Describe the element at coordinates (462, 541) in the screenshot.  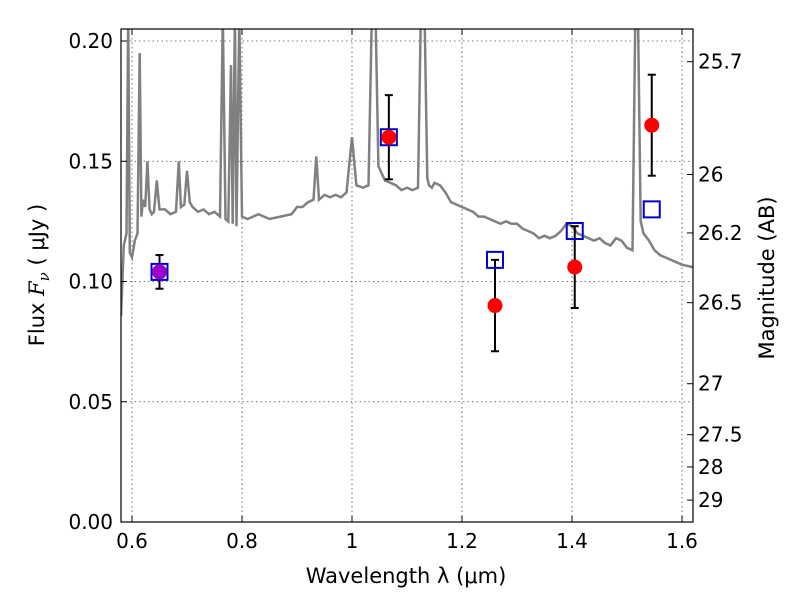
I see `x-tick-label: 1.2` at that location.